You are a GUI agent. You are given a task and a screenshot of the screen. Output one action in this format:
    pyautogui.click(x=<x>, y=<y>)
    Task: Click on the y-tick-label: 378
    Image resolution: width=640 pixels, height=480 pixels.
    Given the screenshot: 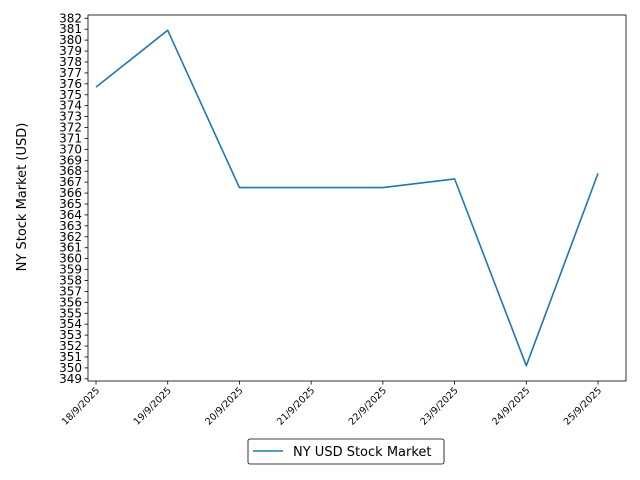 What is the action you would take?
    pyautogui.click(x=70, y=62)
    